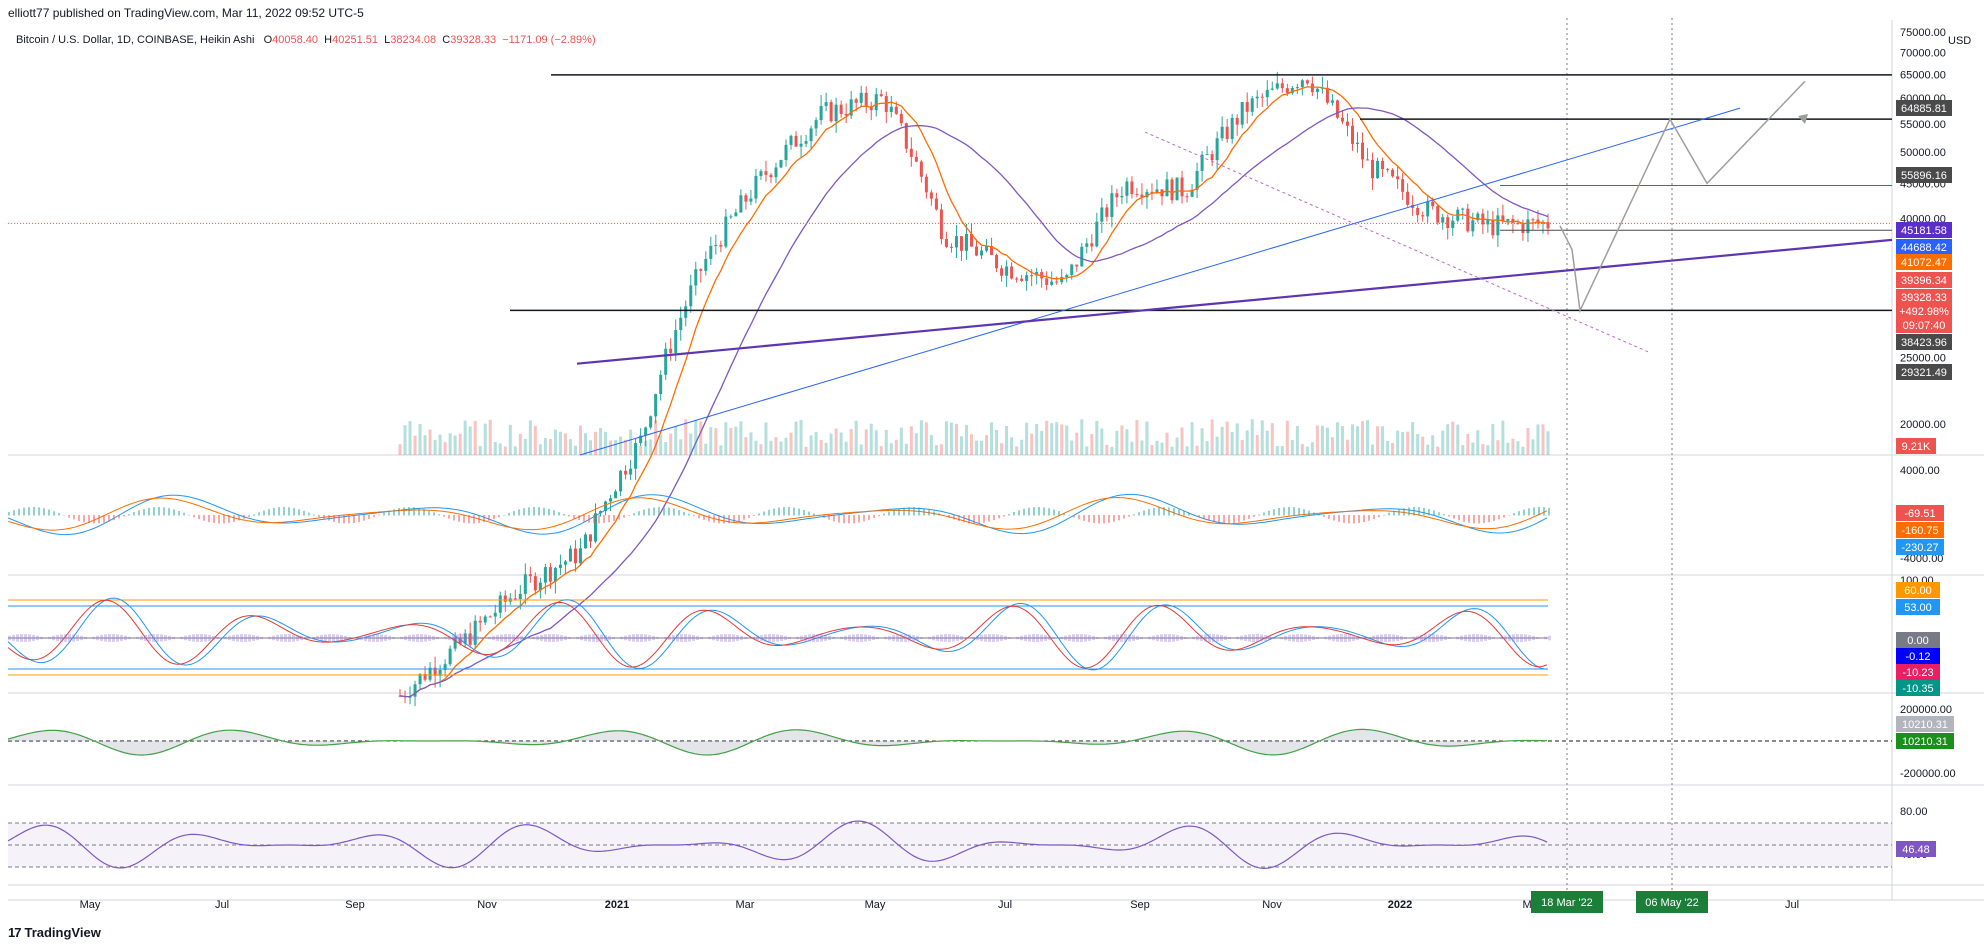  What do you see at coordinates (54, 932) in the screenshot?
I see `tradingview-logo: 17 TradingView` at bounding box center [54, 932].